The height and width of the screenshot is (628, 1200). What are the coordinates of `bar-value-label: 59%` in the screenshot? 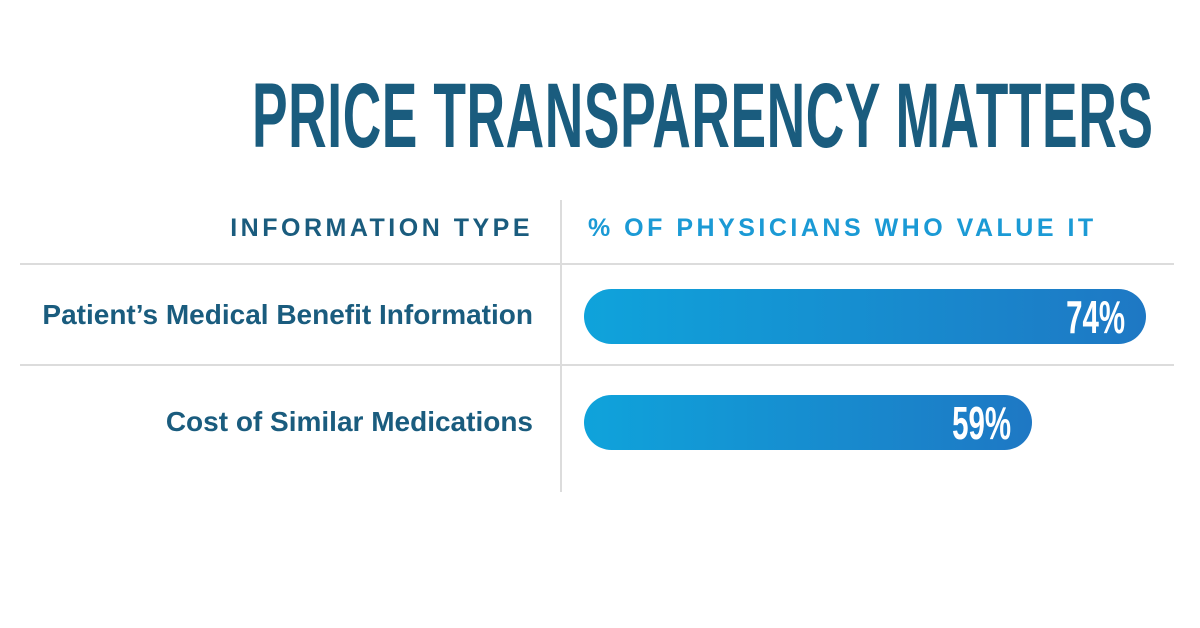 It's located at (981, 422).